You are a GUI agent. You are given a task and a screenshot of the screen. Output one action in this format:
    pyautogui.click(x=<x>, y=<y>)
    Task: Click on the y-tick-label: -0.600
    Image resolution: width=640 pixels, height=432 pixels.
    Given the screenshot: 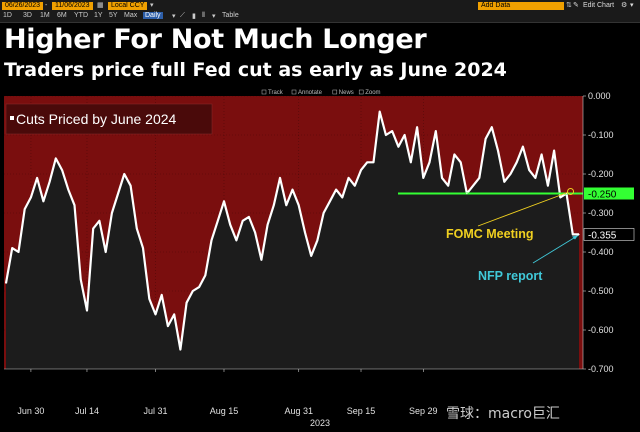 What is the action you would take?
    pyautogui.click(x=601, y=330)
    